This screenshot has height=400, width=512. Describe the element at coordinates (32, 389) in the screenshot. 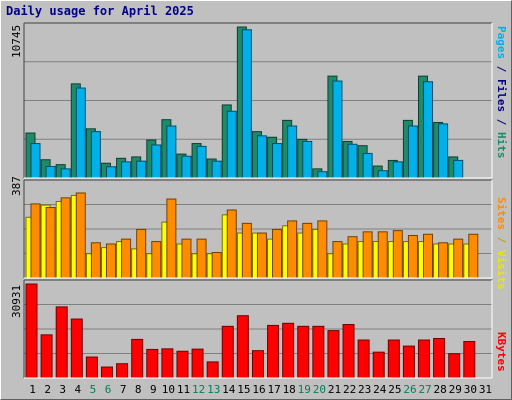

I see `day-label: 1` at that location.